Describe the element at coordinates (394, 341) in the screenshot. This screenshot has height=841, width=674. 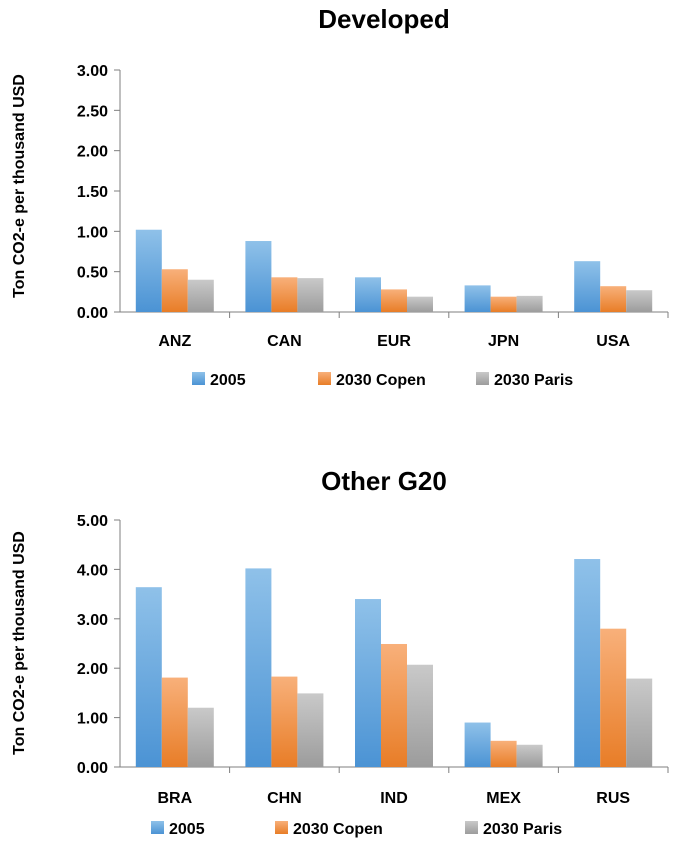
I see `x-tick-label: EUR` at that location.